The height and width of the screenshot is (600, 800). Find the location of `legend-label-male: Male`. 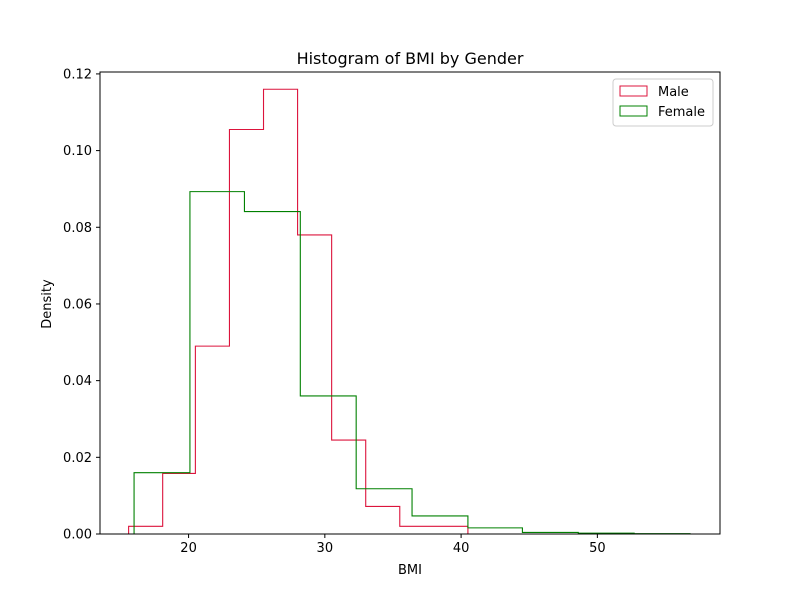

legend-label-male: Male is located at coordinates (673, 92).